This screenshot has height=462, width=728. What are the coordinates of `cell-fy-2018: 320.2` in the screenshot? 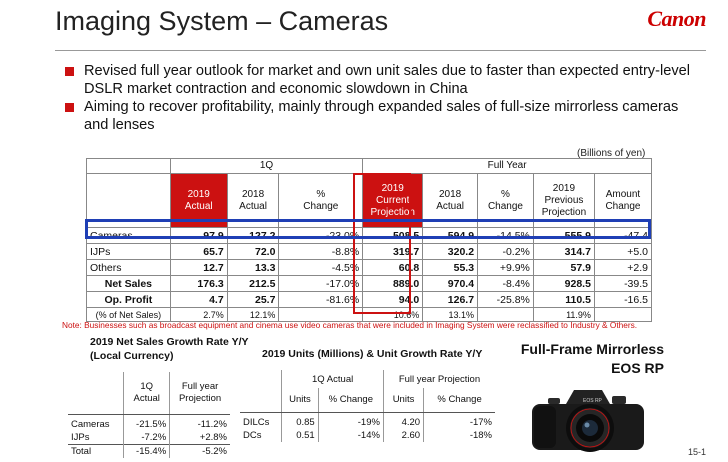 It's located at (450, 251).